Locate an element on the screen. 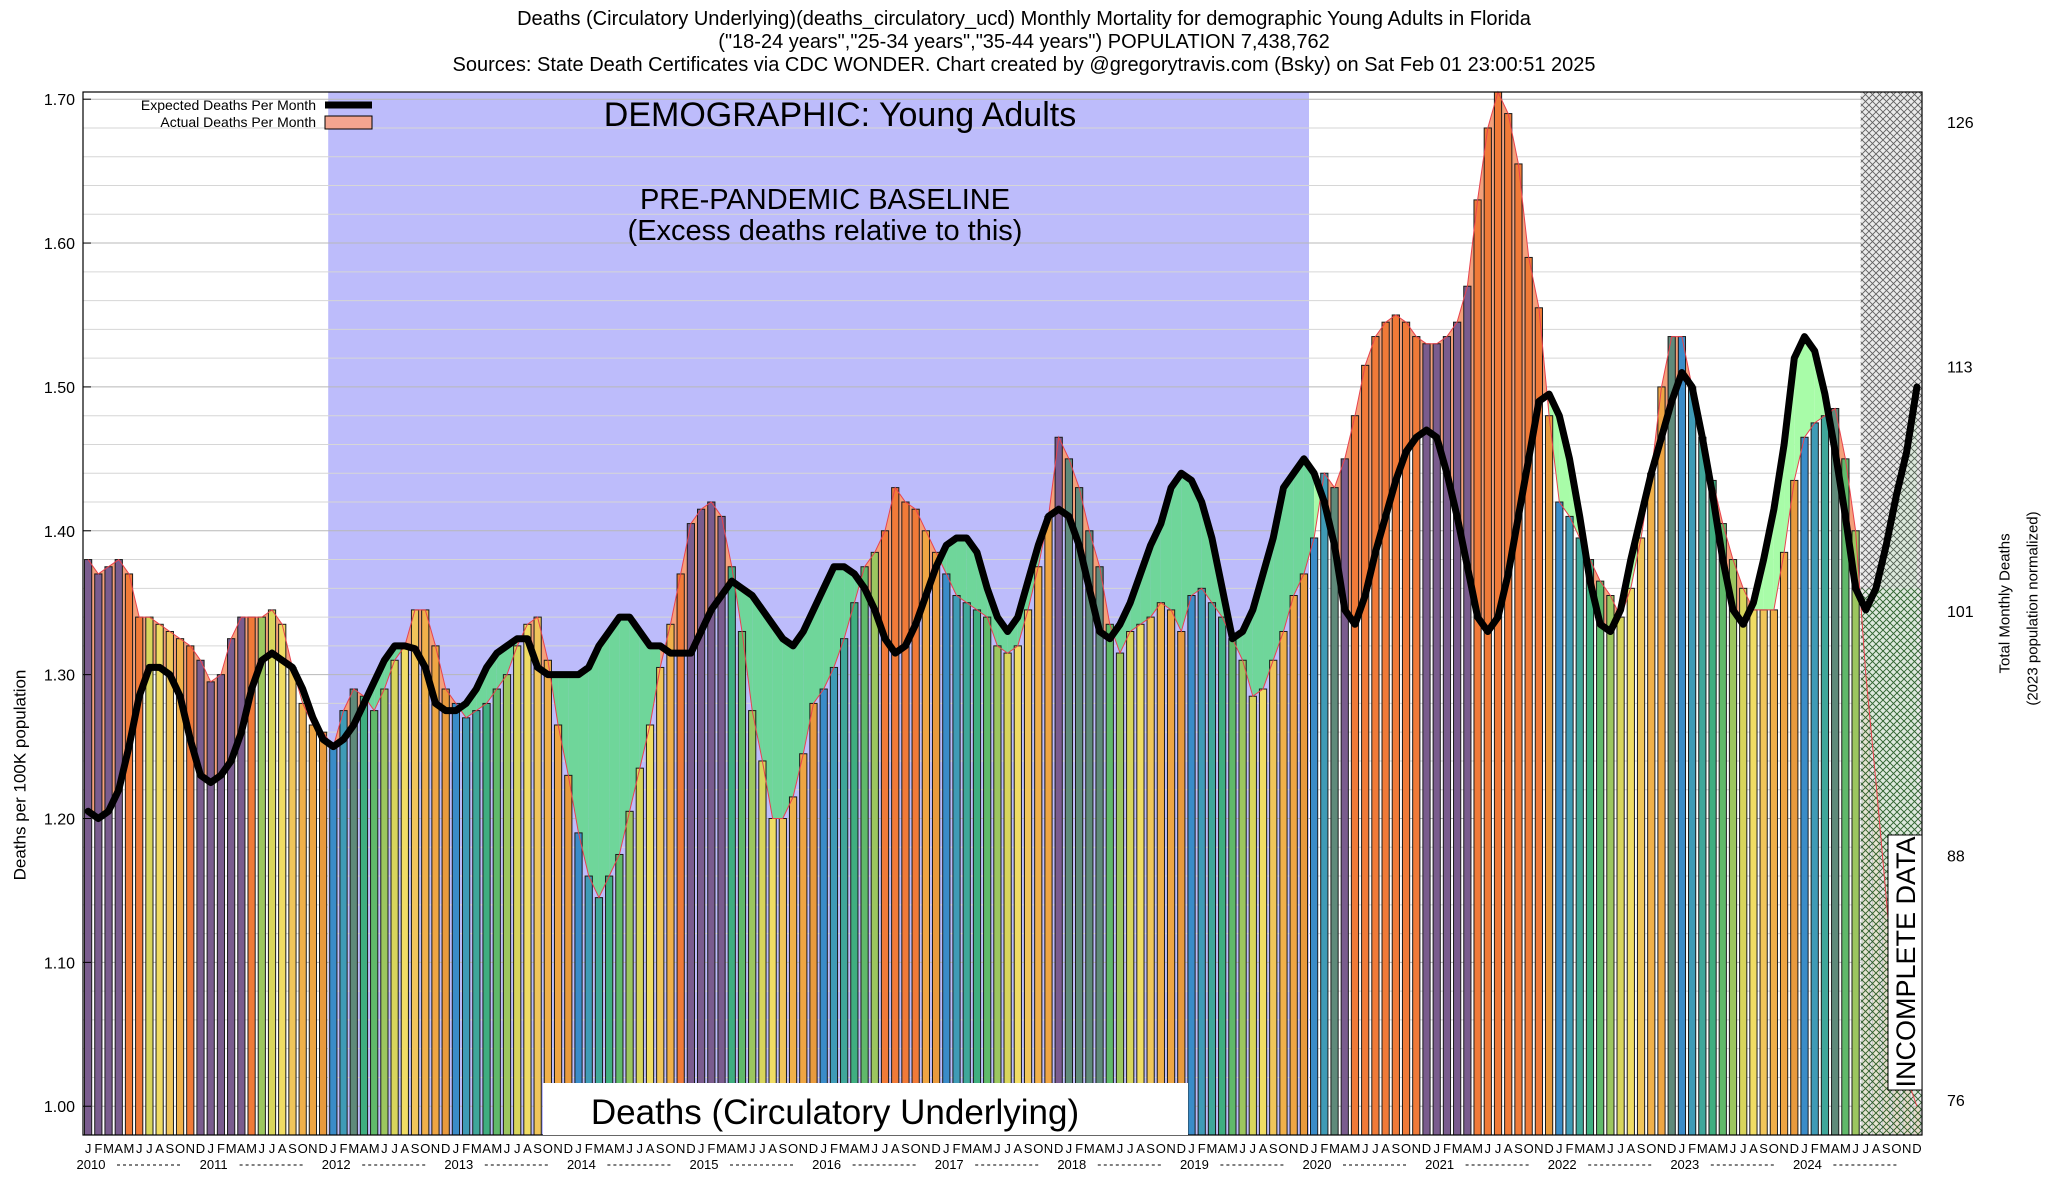  year-tick-label: 2016 is located at coordinates (826, 1164).